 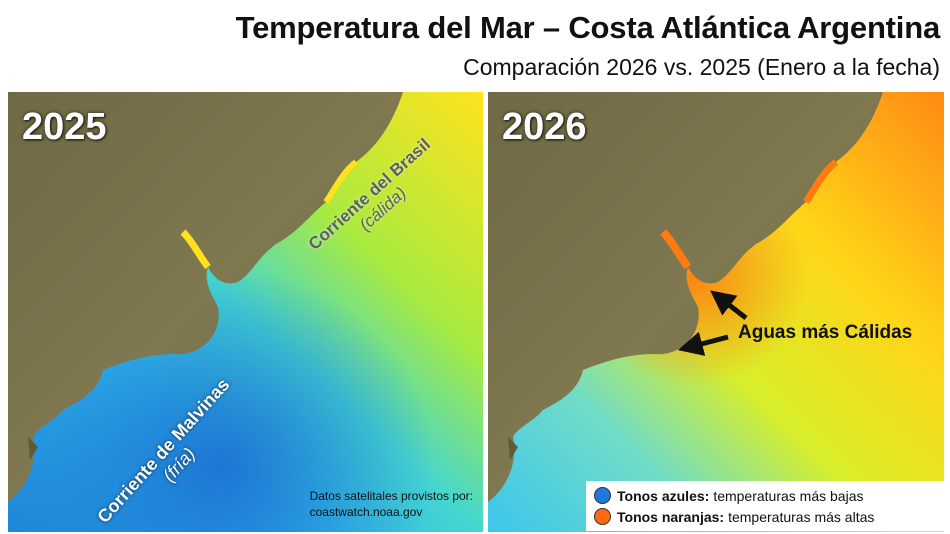 What do you see at coordinates (671, 516) in the screenshot?
I see `legend-orange-title: Tonos naranjas:` at bounding box center [671, 516].